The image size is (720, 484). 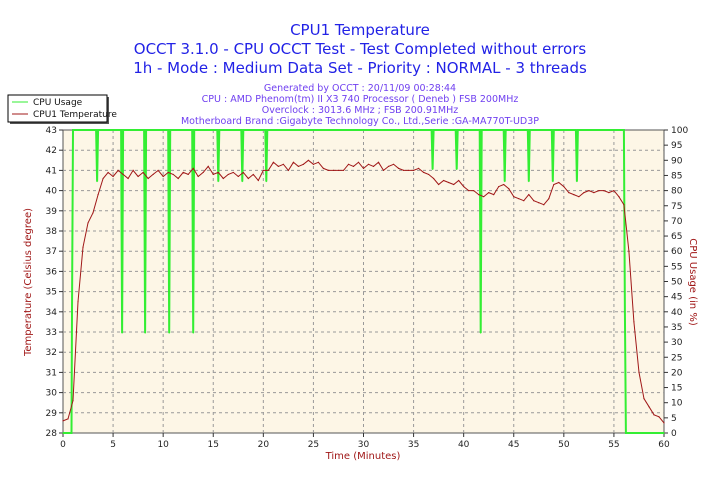 What do you see at coordinates (676, 207) in the screenshot?
I see `y2-tick-label: 75` at bounding box center [676, 207].